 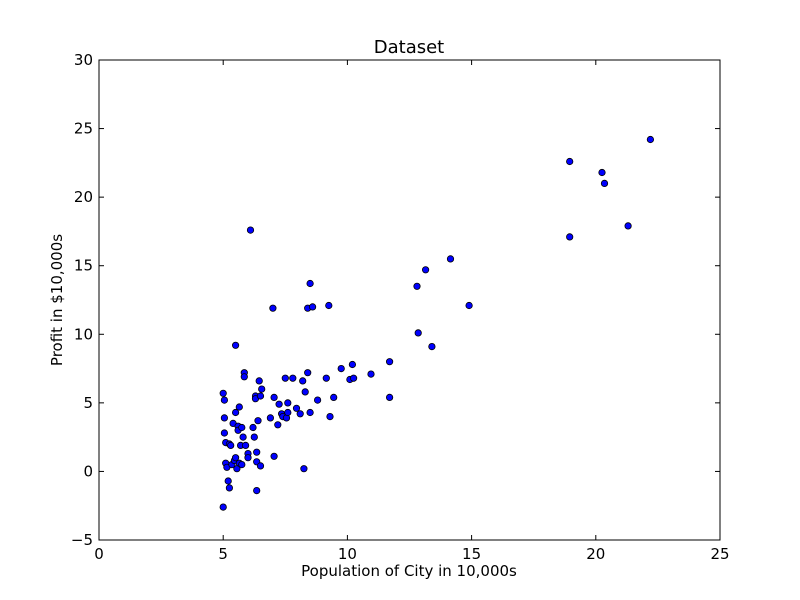 What do you see at coordinates (347, 554) in the screenshot?
I see `x-tick-label: 10` at bounding box center [347, 554].